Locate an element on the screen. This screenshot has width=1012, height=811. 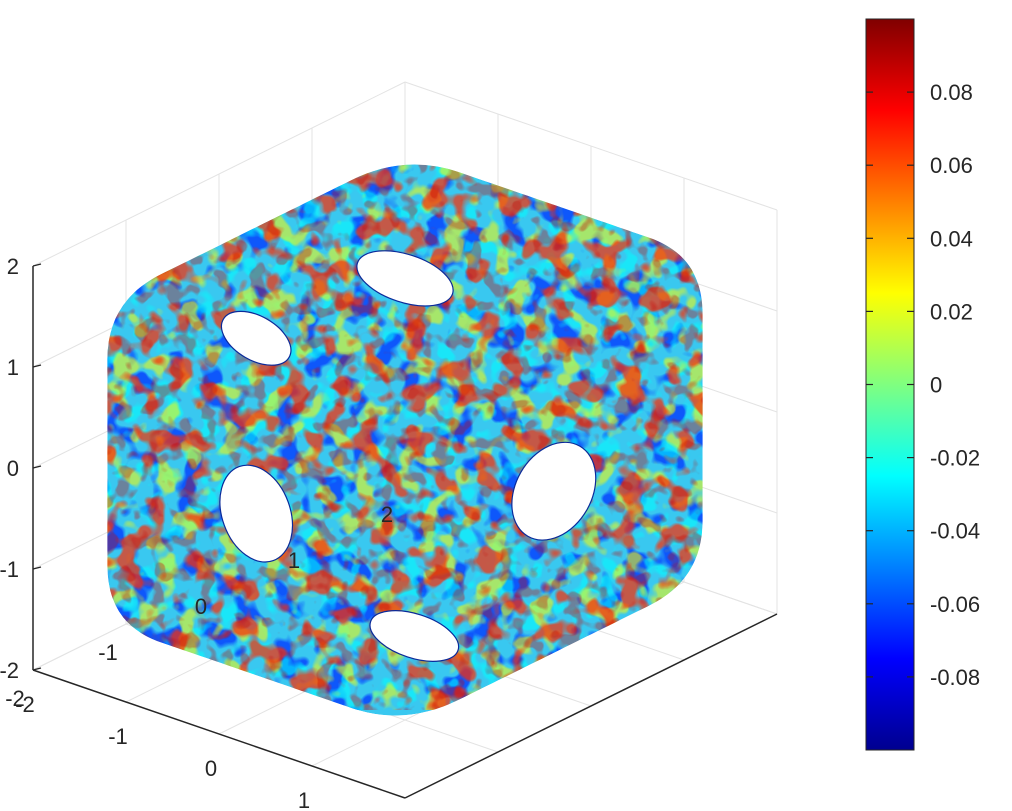
y-tick-label: -1 is located at coordinates (108, 652).